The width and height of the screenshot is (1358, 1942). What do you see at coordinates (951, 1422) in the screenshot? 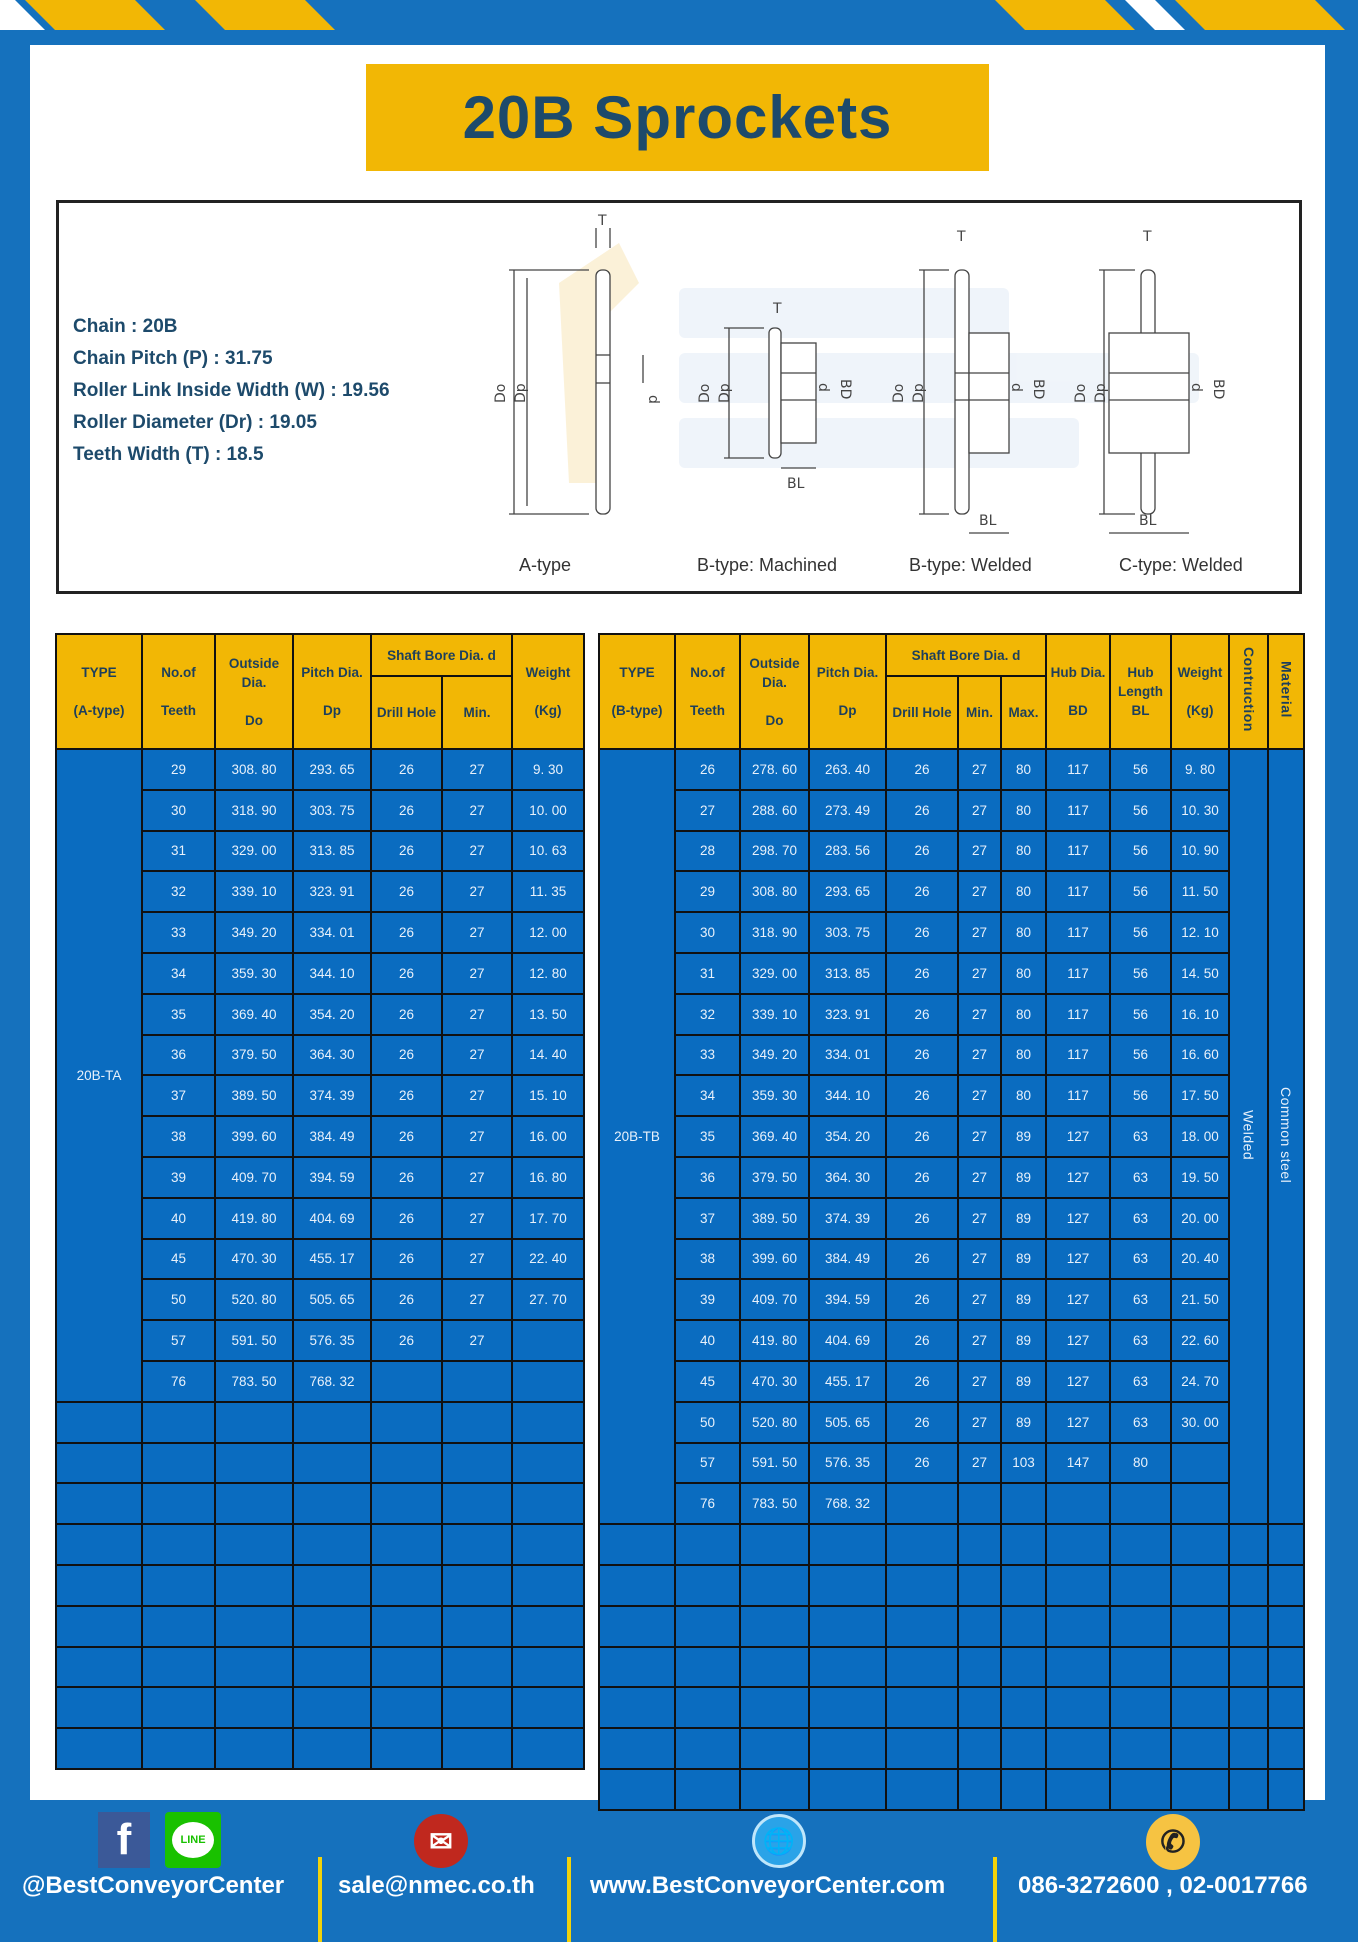
I see `table-row: 50 520. 80 505. 65 26 27 89 127 63 30. 00` at bounding box center [951, 1422].